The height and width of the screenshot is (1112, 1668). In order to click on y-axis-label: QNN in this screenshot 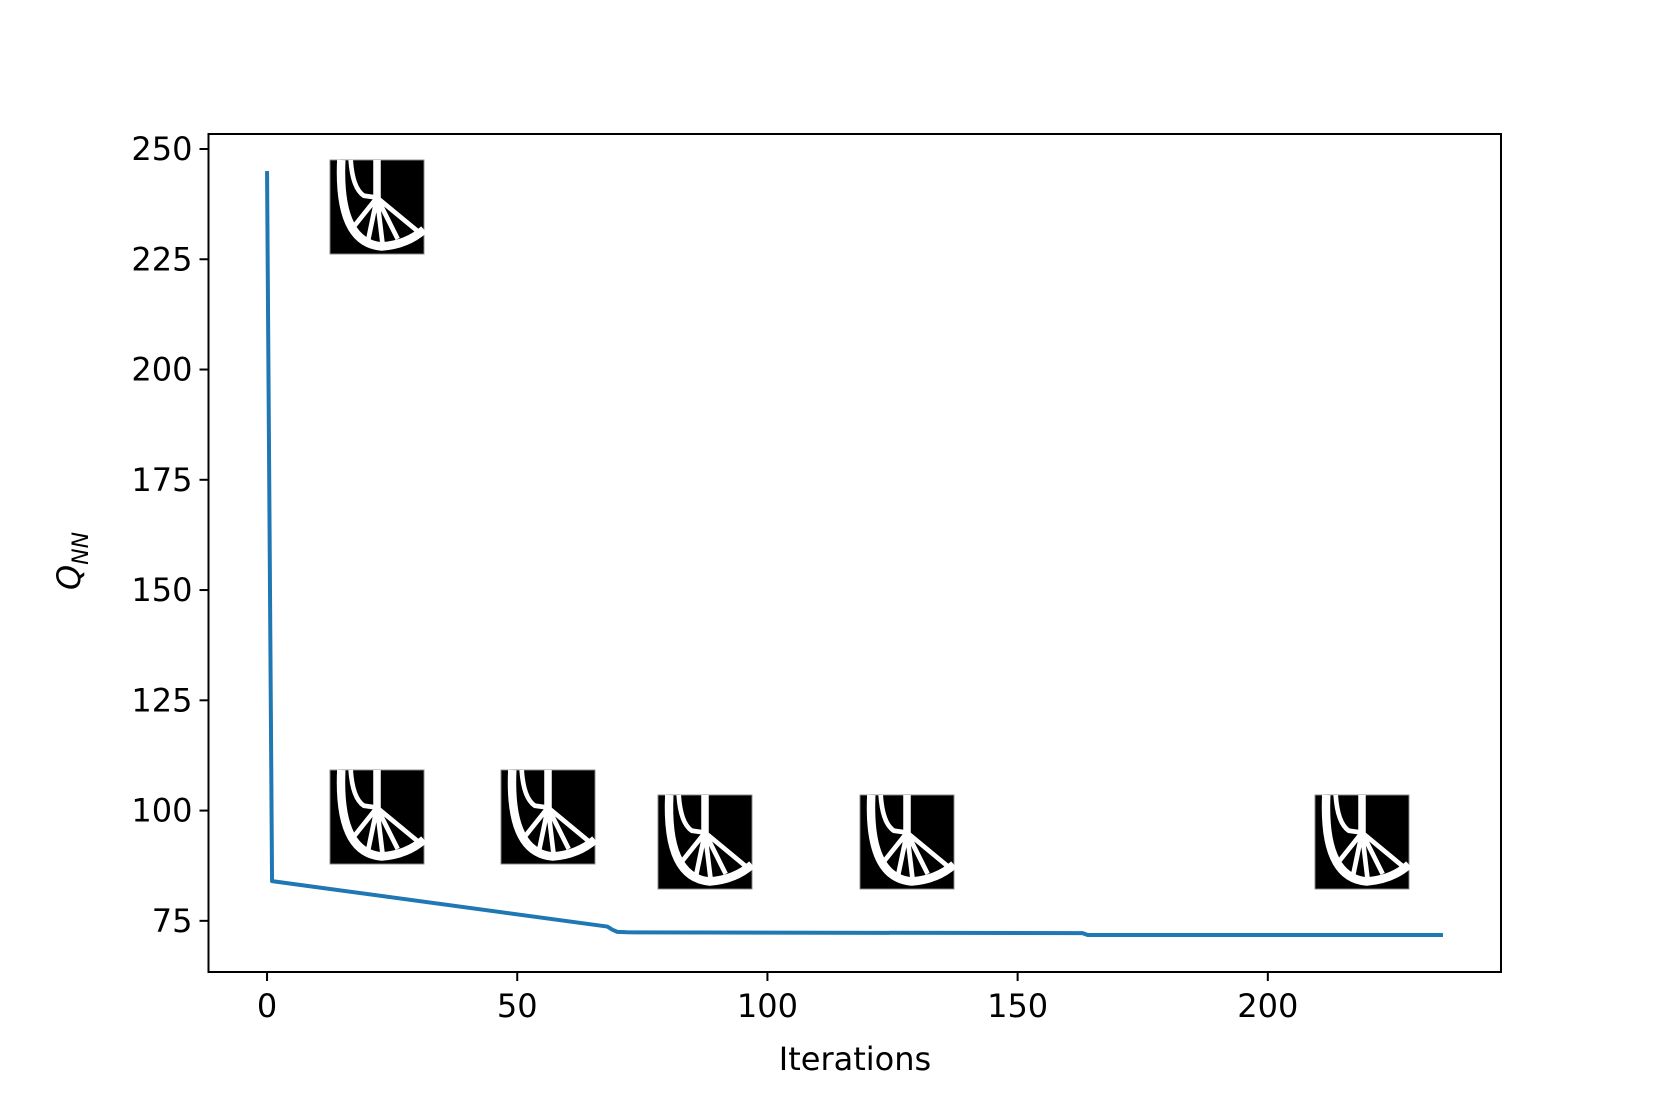, I will do `click(72, 561)`.